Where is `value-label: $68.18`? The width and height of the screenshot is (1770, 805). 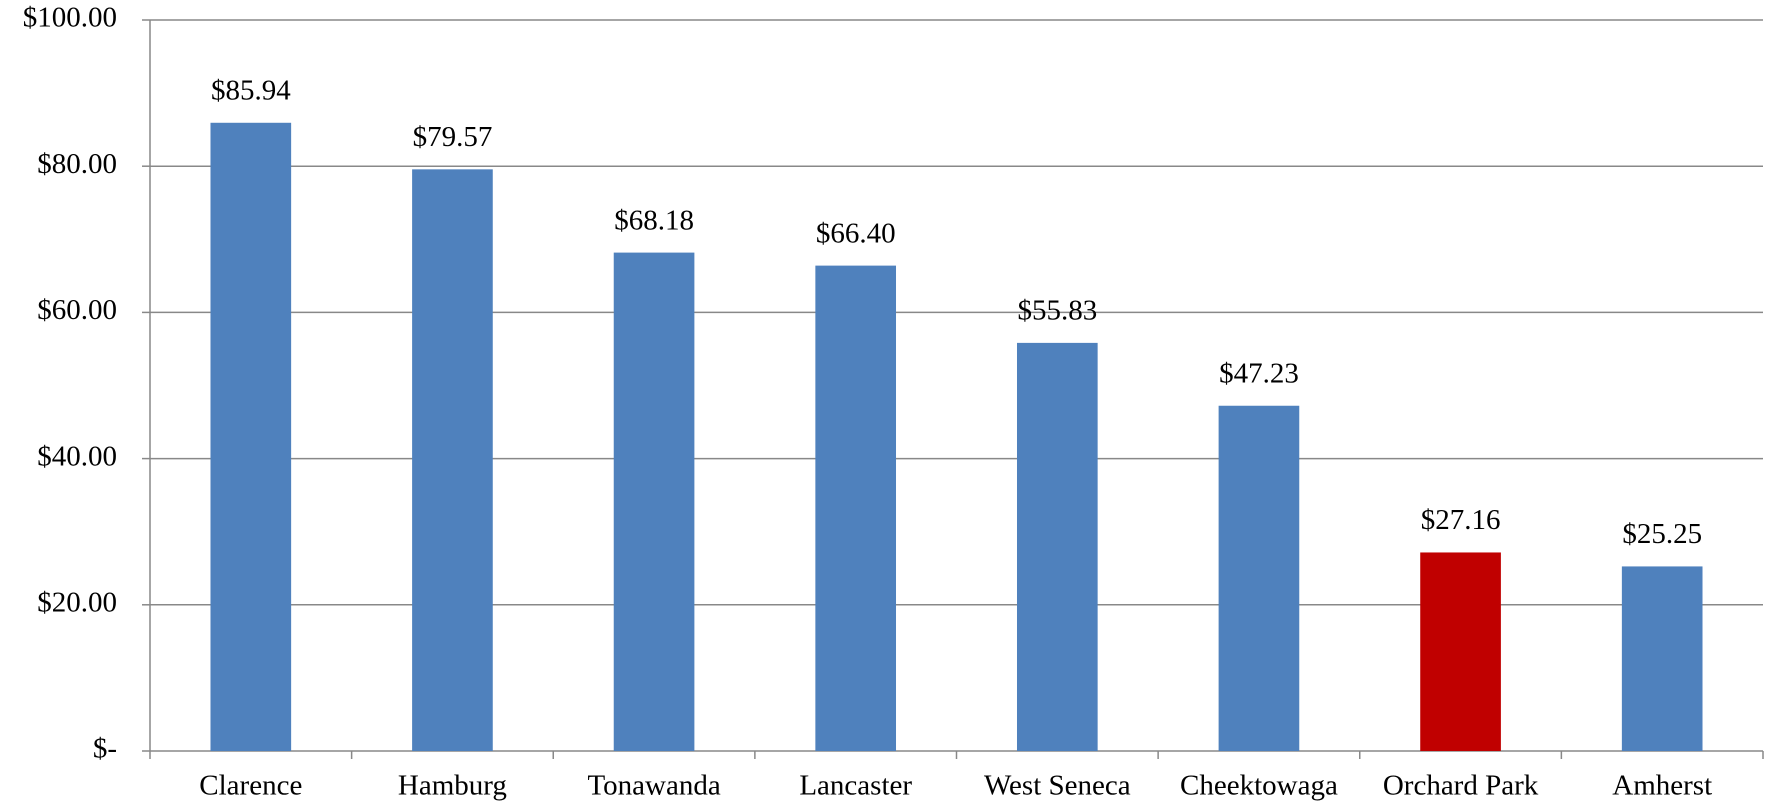 value-label: $68.18 is located at coordinates (654, 220).